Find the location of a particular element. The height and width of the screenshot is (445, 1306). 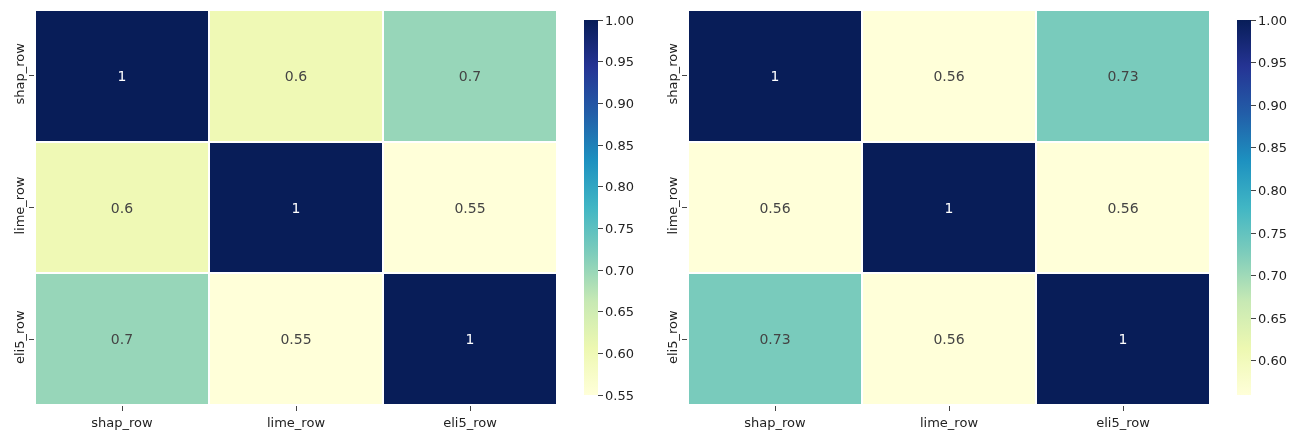

color-bar-label: 0.55 is located at coordinates (620, 395).